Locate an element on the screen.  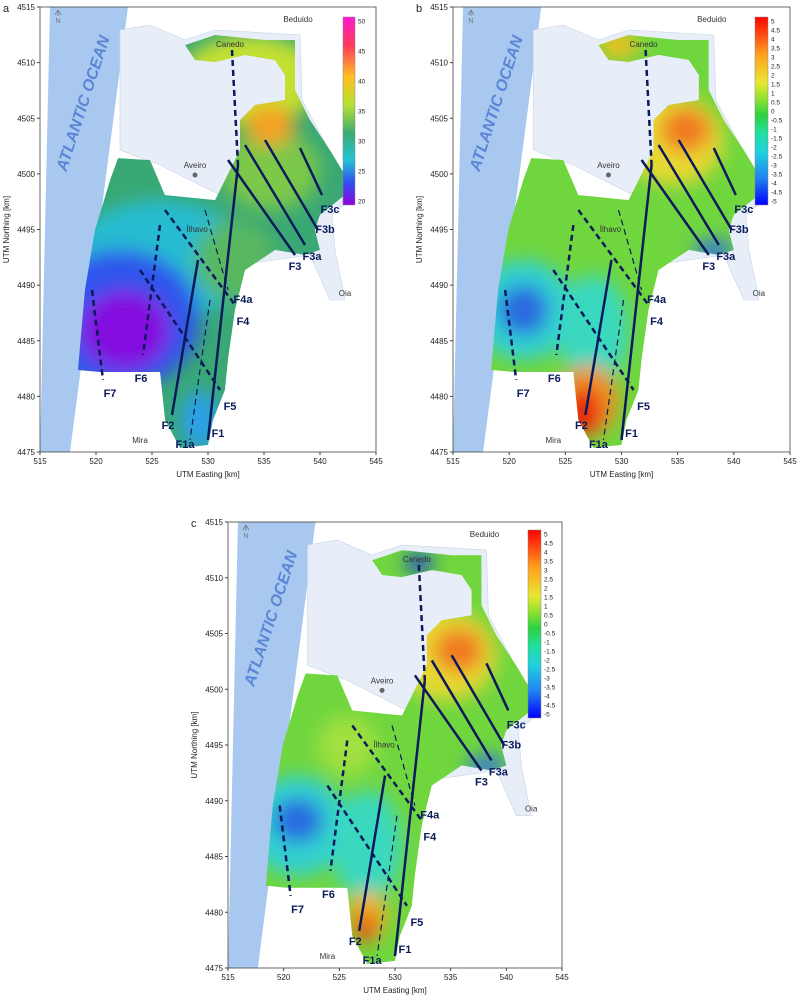
y-tick-label: 4500 is located at coordinates (214, 689).